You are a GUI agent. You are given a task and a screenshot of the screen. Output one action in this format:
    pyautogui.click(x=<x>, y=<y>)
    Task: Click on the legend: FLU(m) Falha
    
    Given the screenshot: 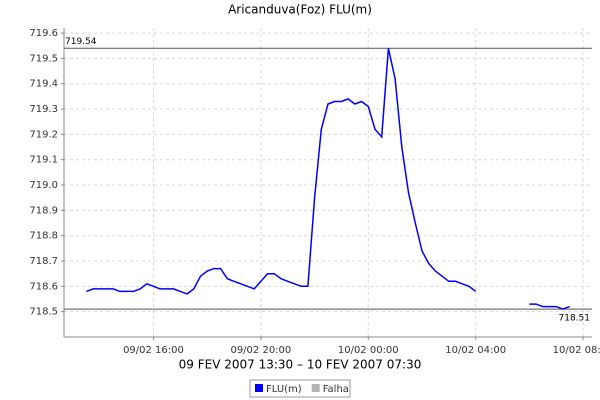 What is the action you would take?
    pyautogui.click(x=300, y=388)
    